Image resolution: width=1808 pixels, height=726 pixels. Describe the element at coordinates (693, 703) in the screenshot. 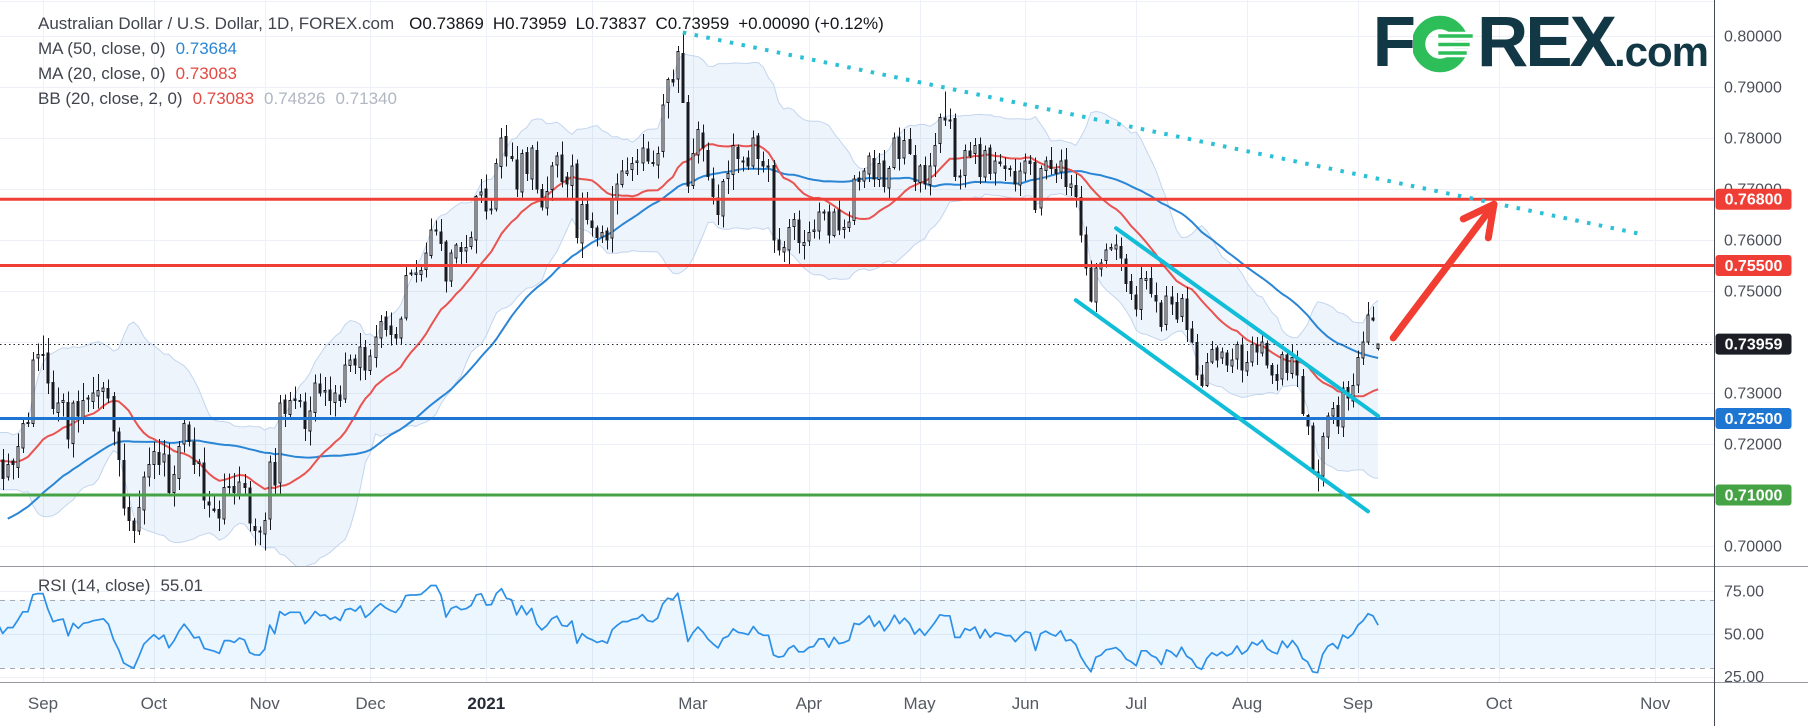

I see `month-label: Mar` at that location.